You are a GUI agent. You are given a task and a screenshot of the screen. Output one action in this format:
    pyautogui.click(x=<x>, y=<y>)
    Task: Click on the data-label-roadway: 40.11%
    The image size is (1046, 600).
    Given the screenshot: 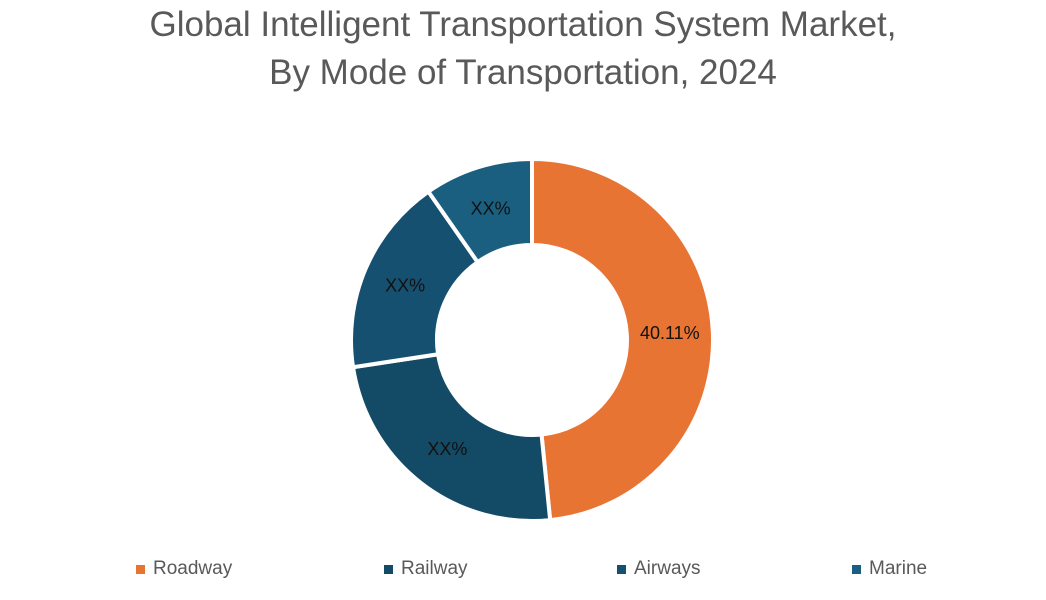 What is the action you would take?
    pyautogui.click(x=670, y=333)
    